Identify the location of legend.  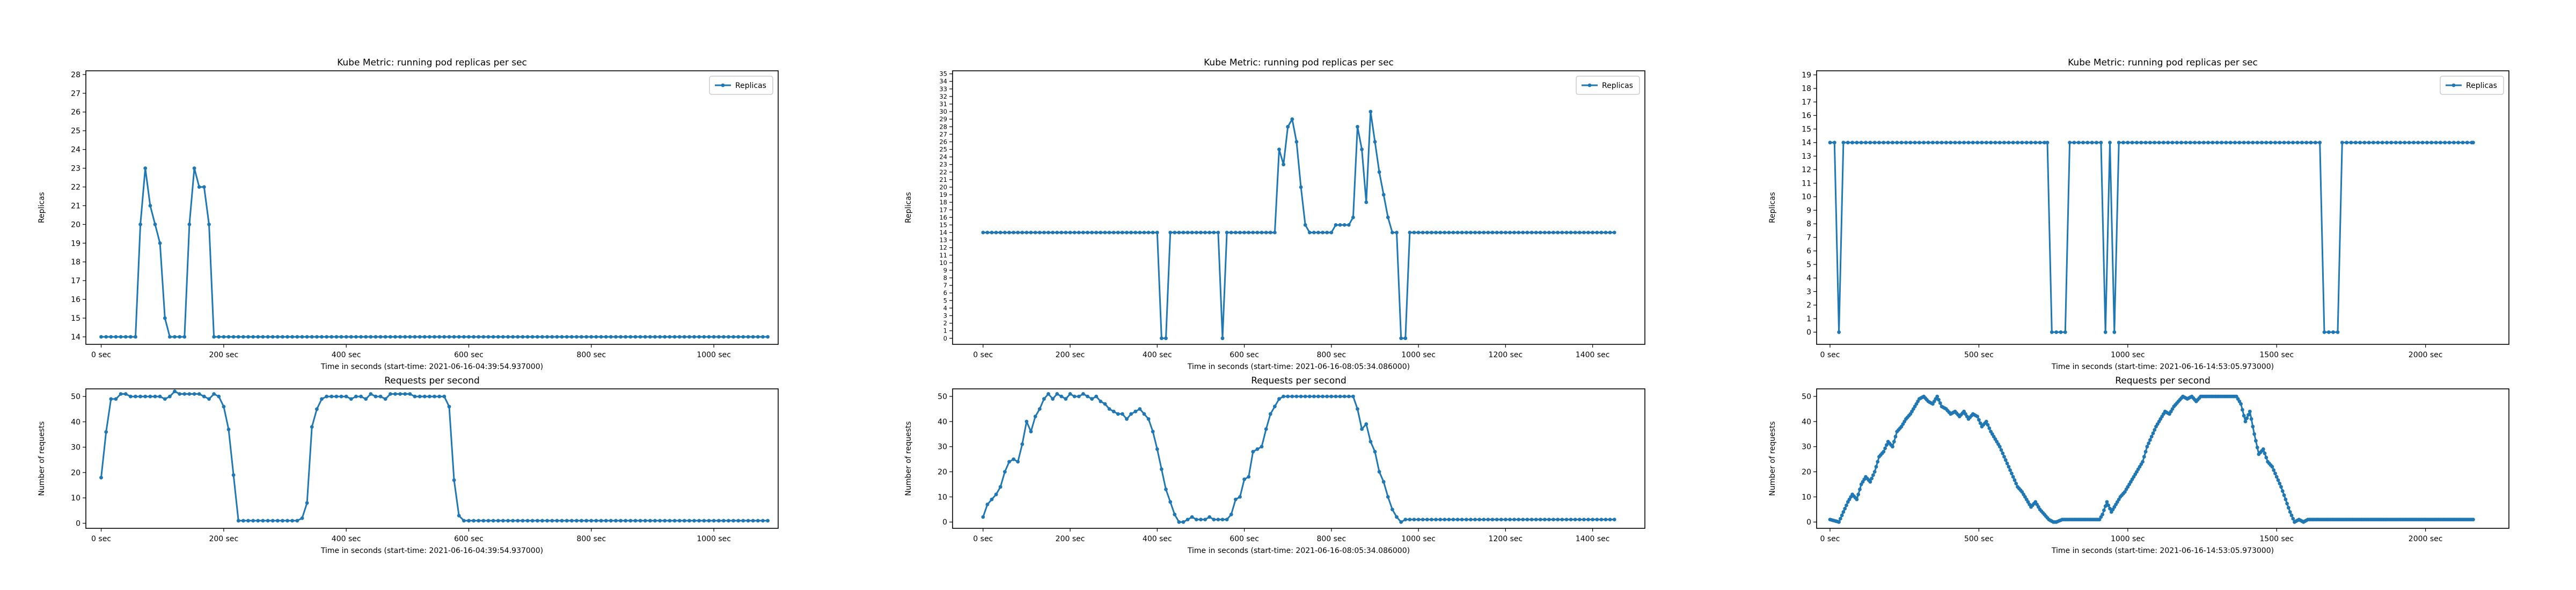
(1608, 85).